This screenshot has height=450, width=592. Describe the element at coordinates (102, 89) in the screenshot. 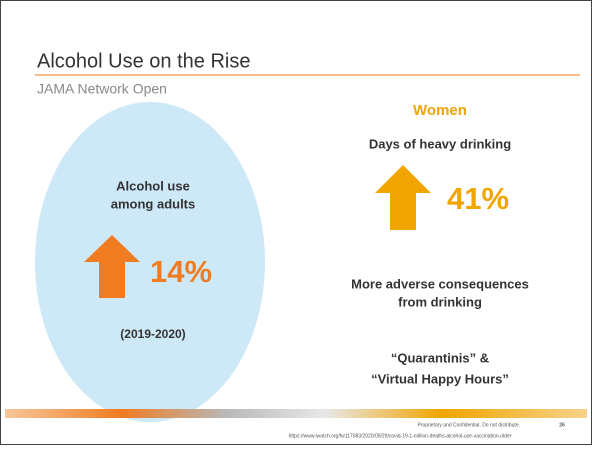

I see `subtitle: JAMA Network Open` at that location.